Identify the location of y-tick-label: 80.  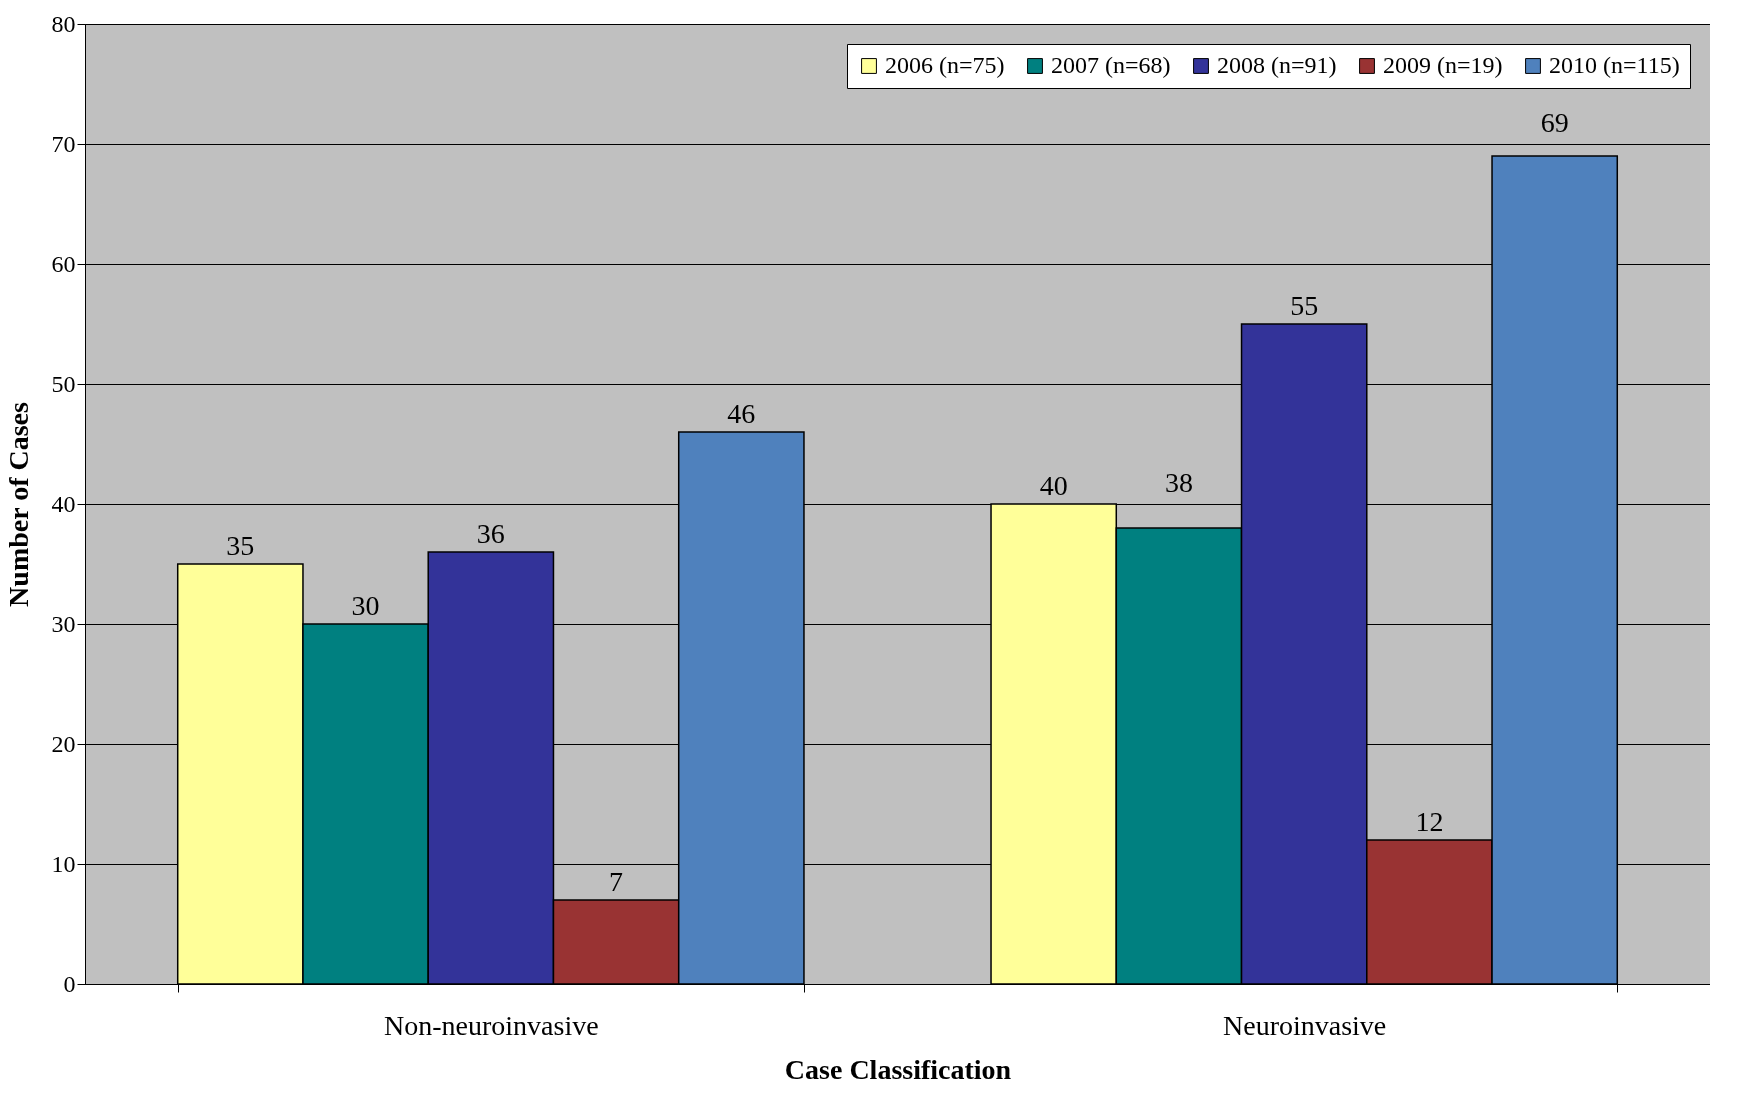
(63, 23).